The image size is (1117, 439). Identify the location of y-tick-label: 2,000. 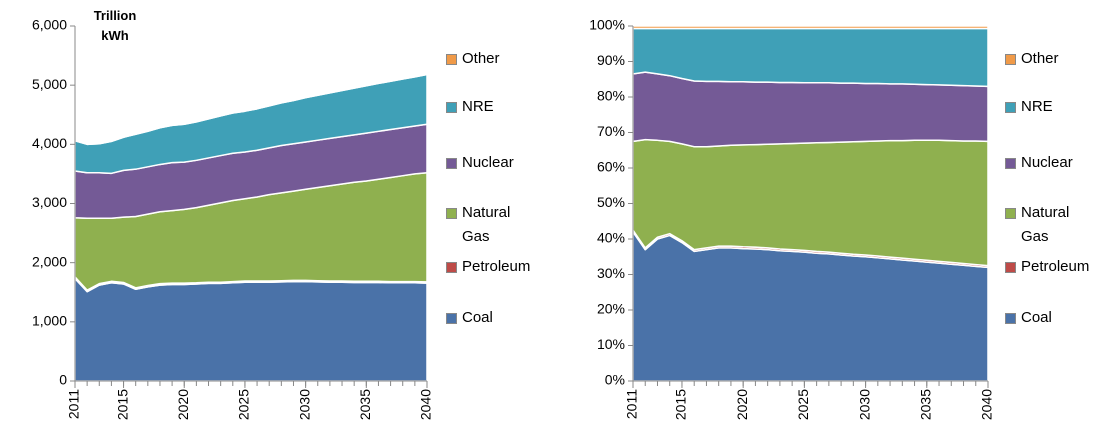
(49, 261).